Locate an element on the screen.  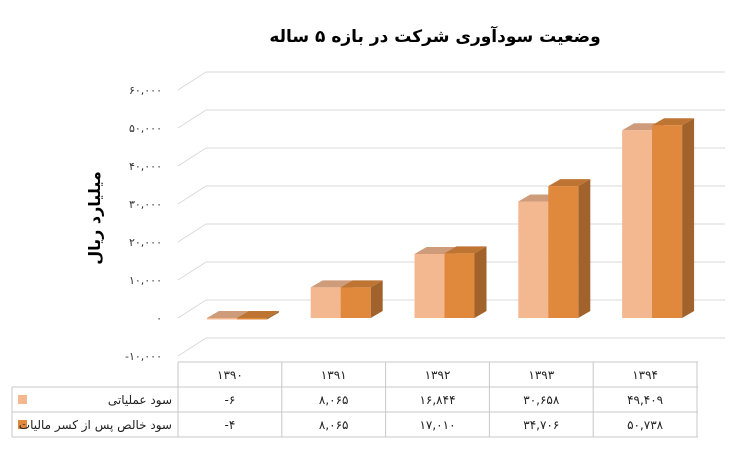
data-label: ۴۹,۴۰۹ is located at coordinates (645, 400).